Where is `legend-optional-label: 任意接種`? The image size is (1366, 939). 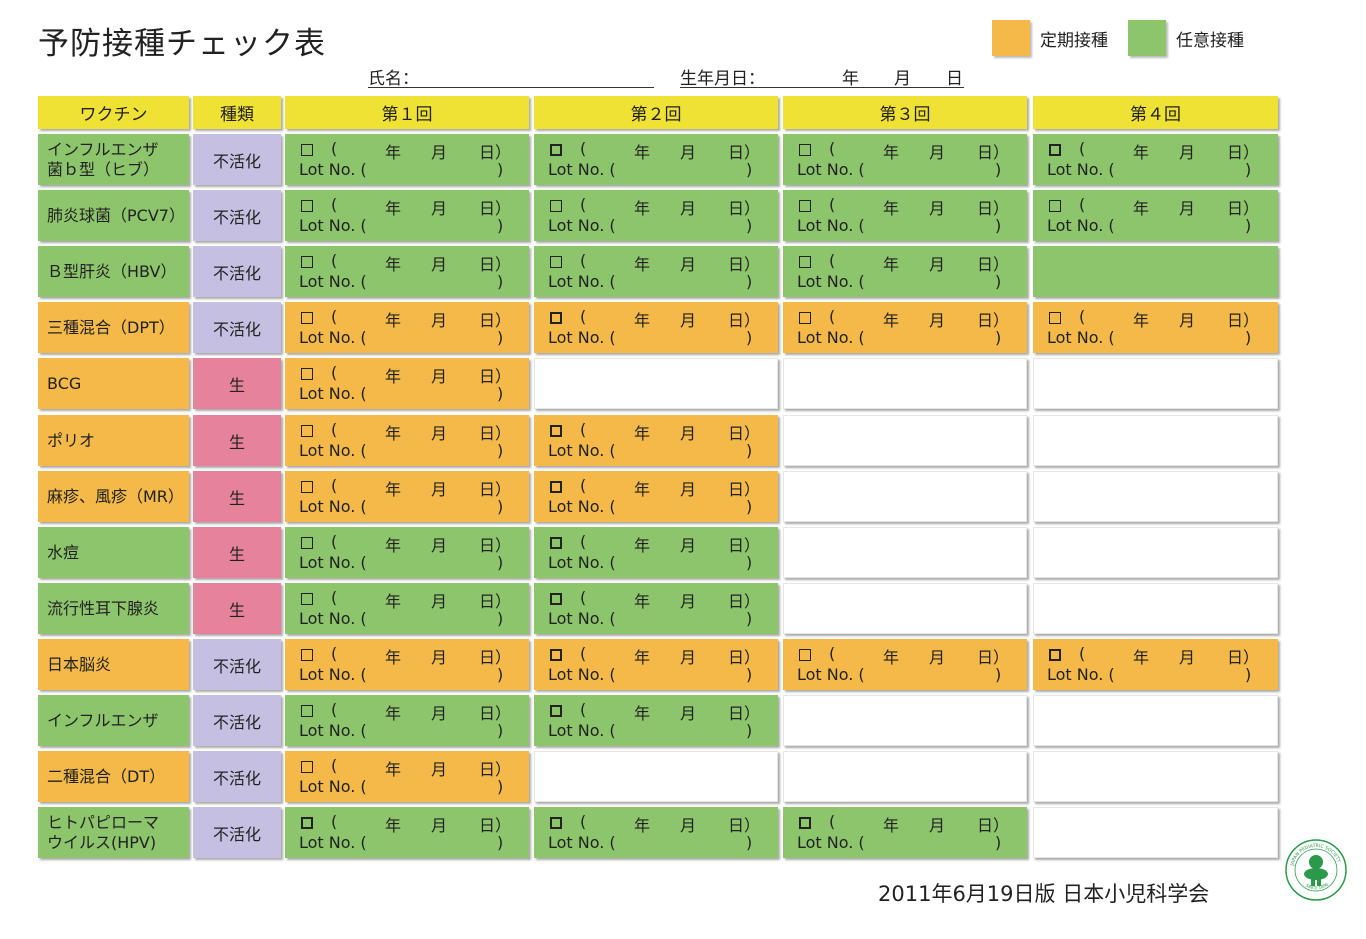 legend-optional-label: 任意接種 is located at coordinates (1210, 40).